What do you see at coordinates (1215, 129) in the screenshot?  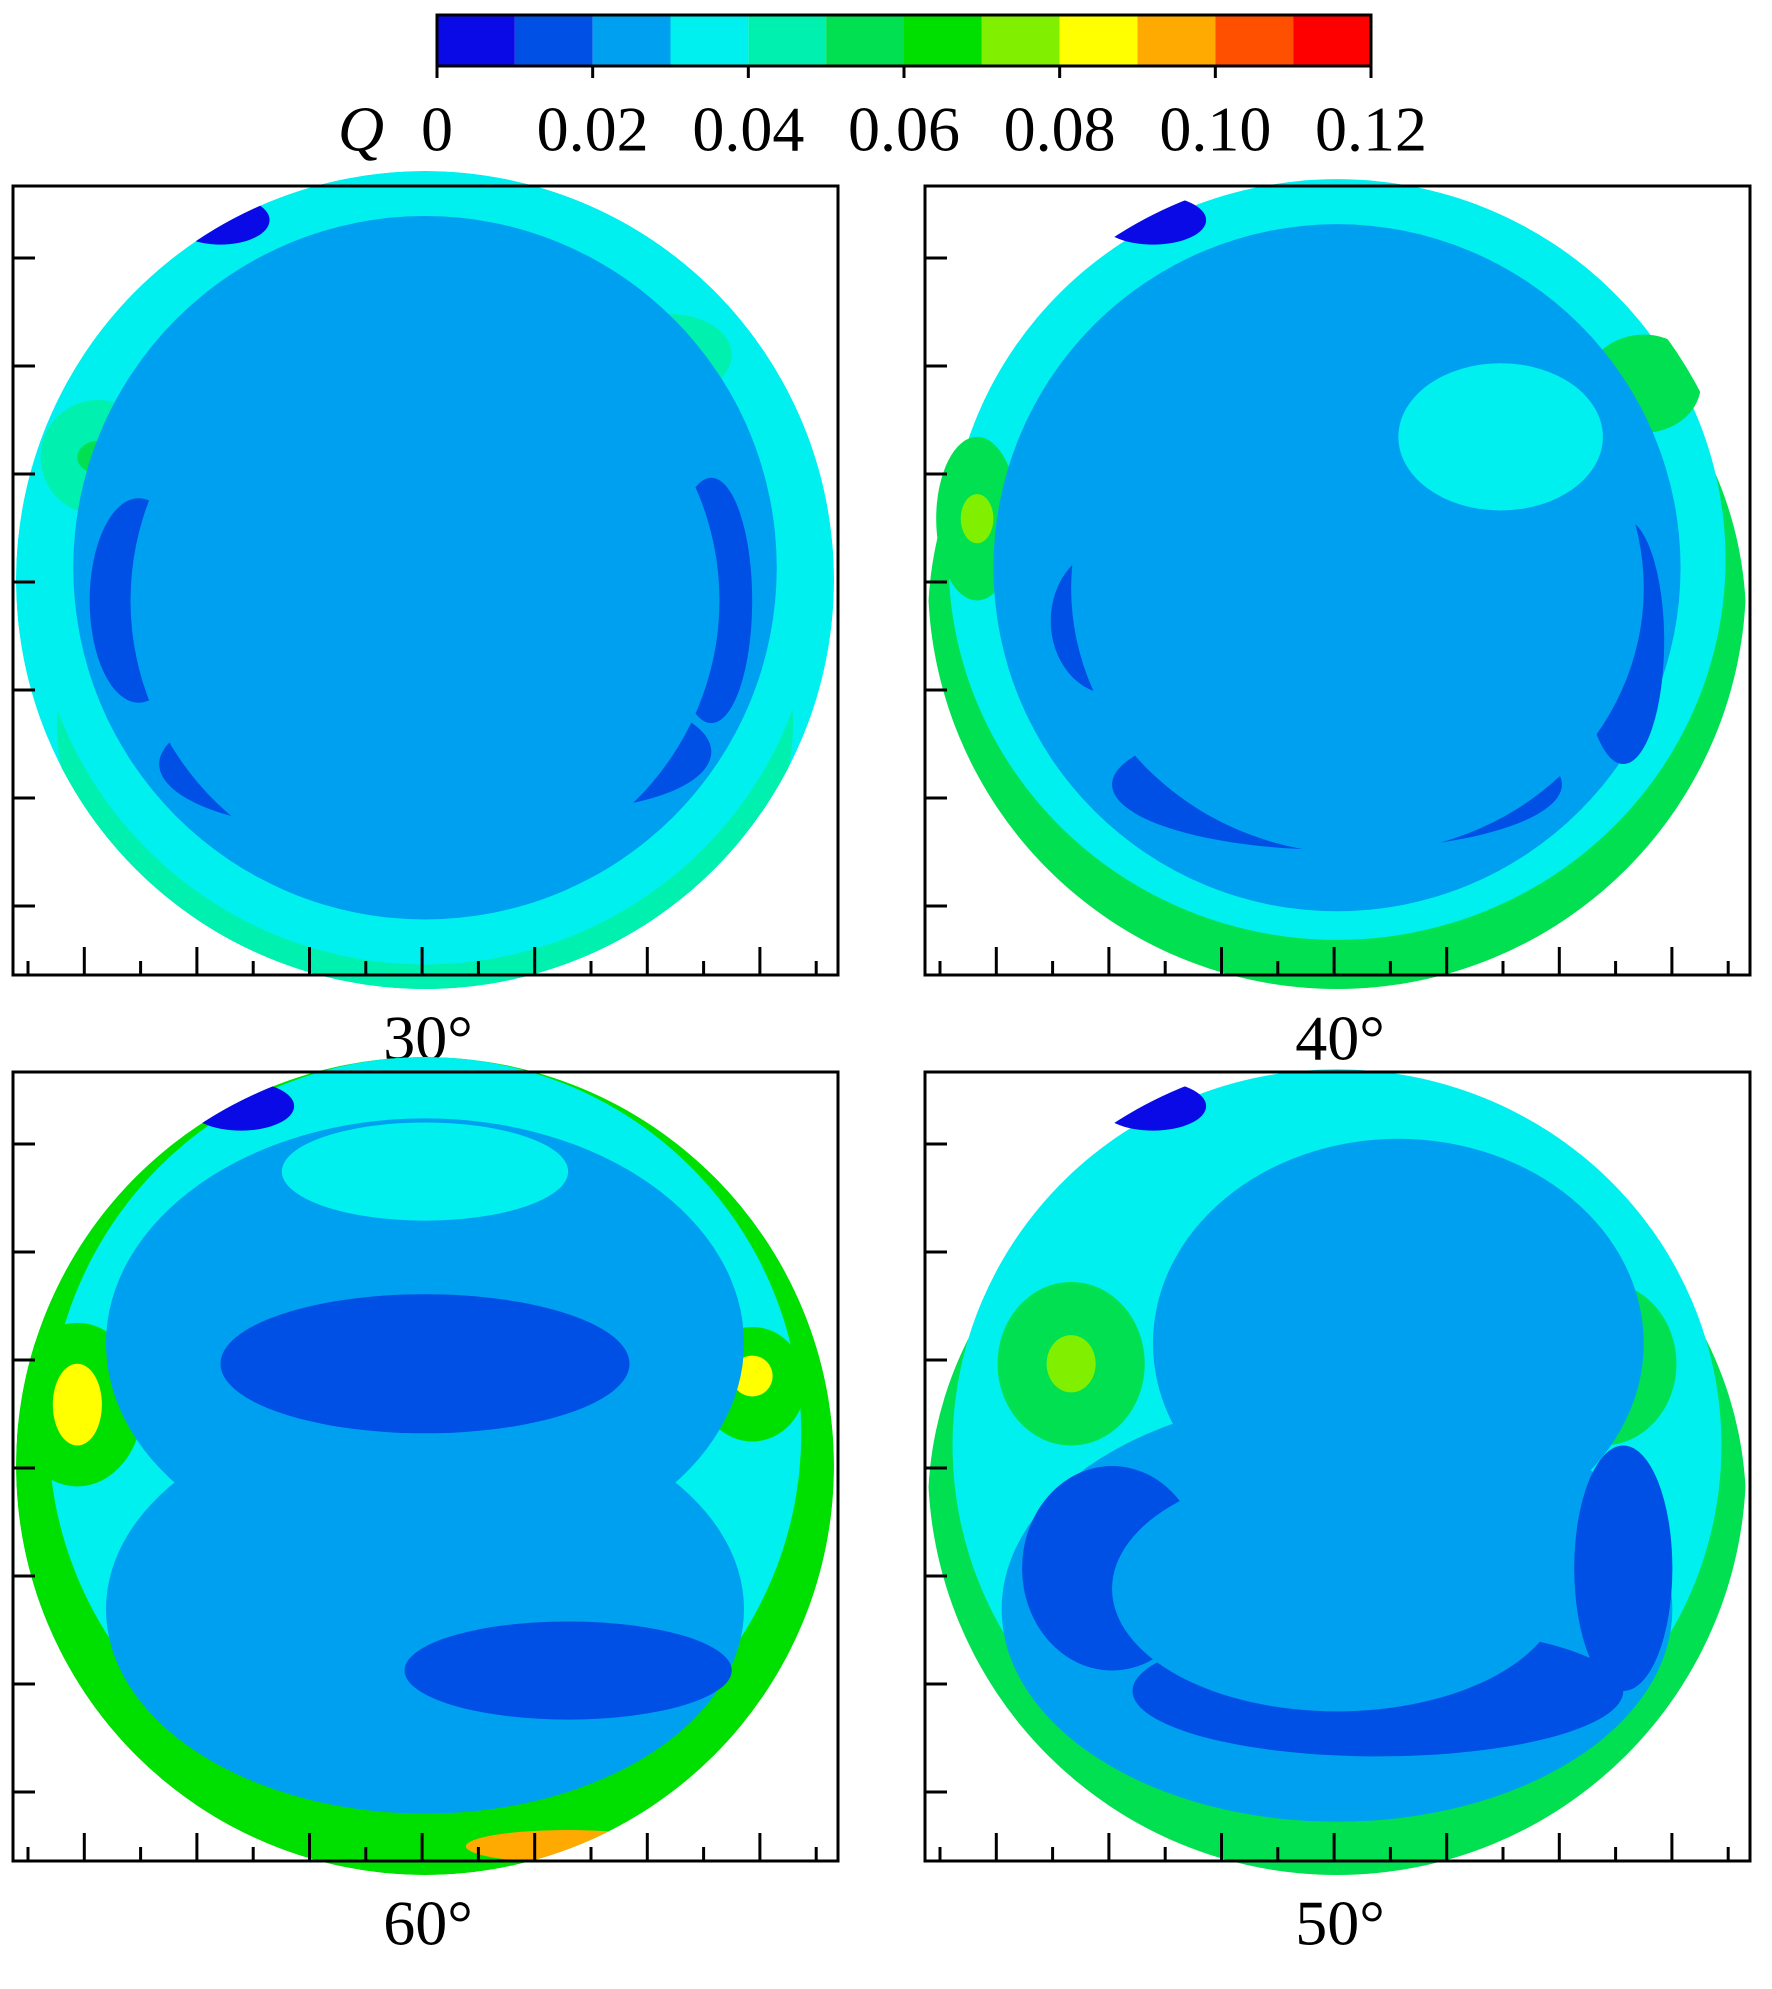 I see `colorbar-tick-label: 0.10` at bounding box center [1215, 129].